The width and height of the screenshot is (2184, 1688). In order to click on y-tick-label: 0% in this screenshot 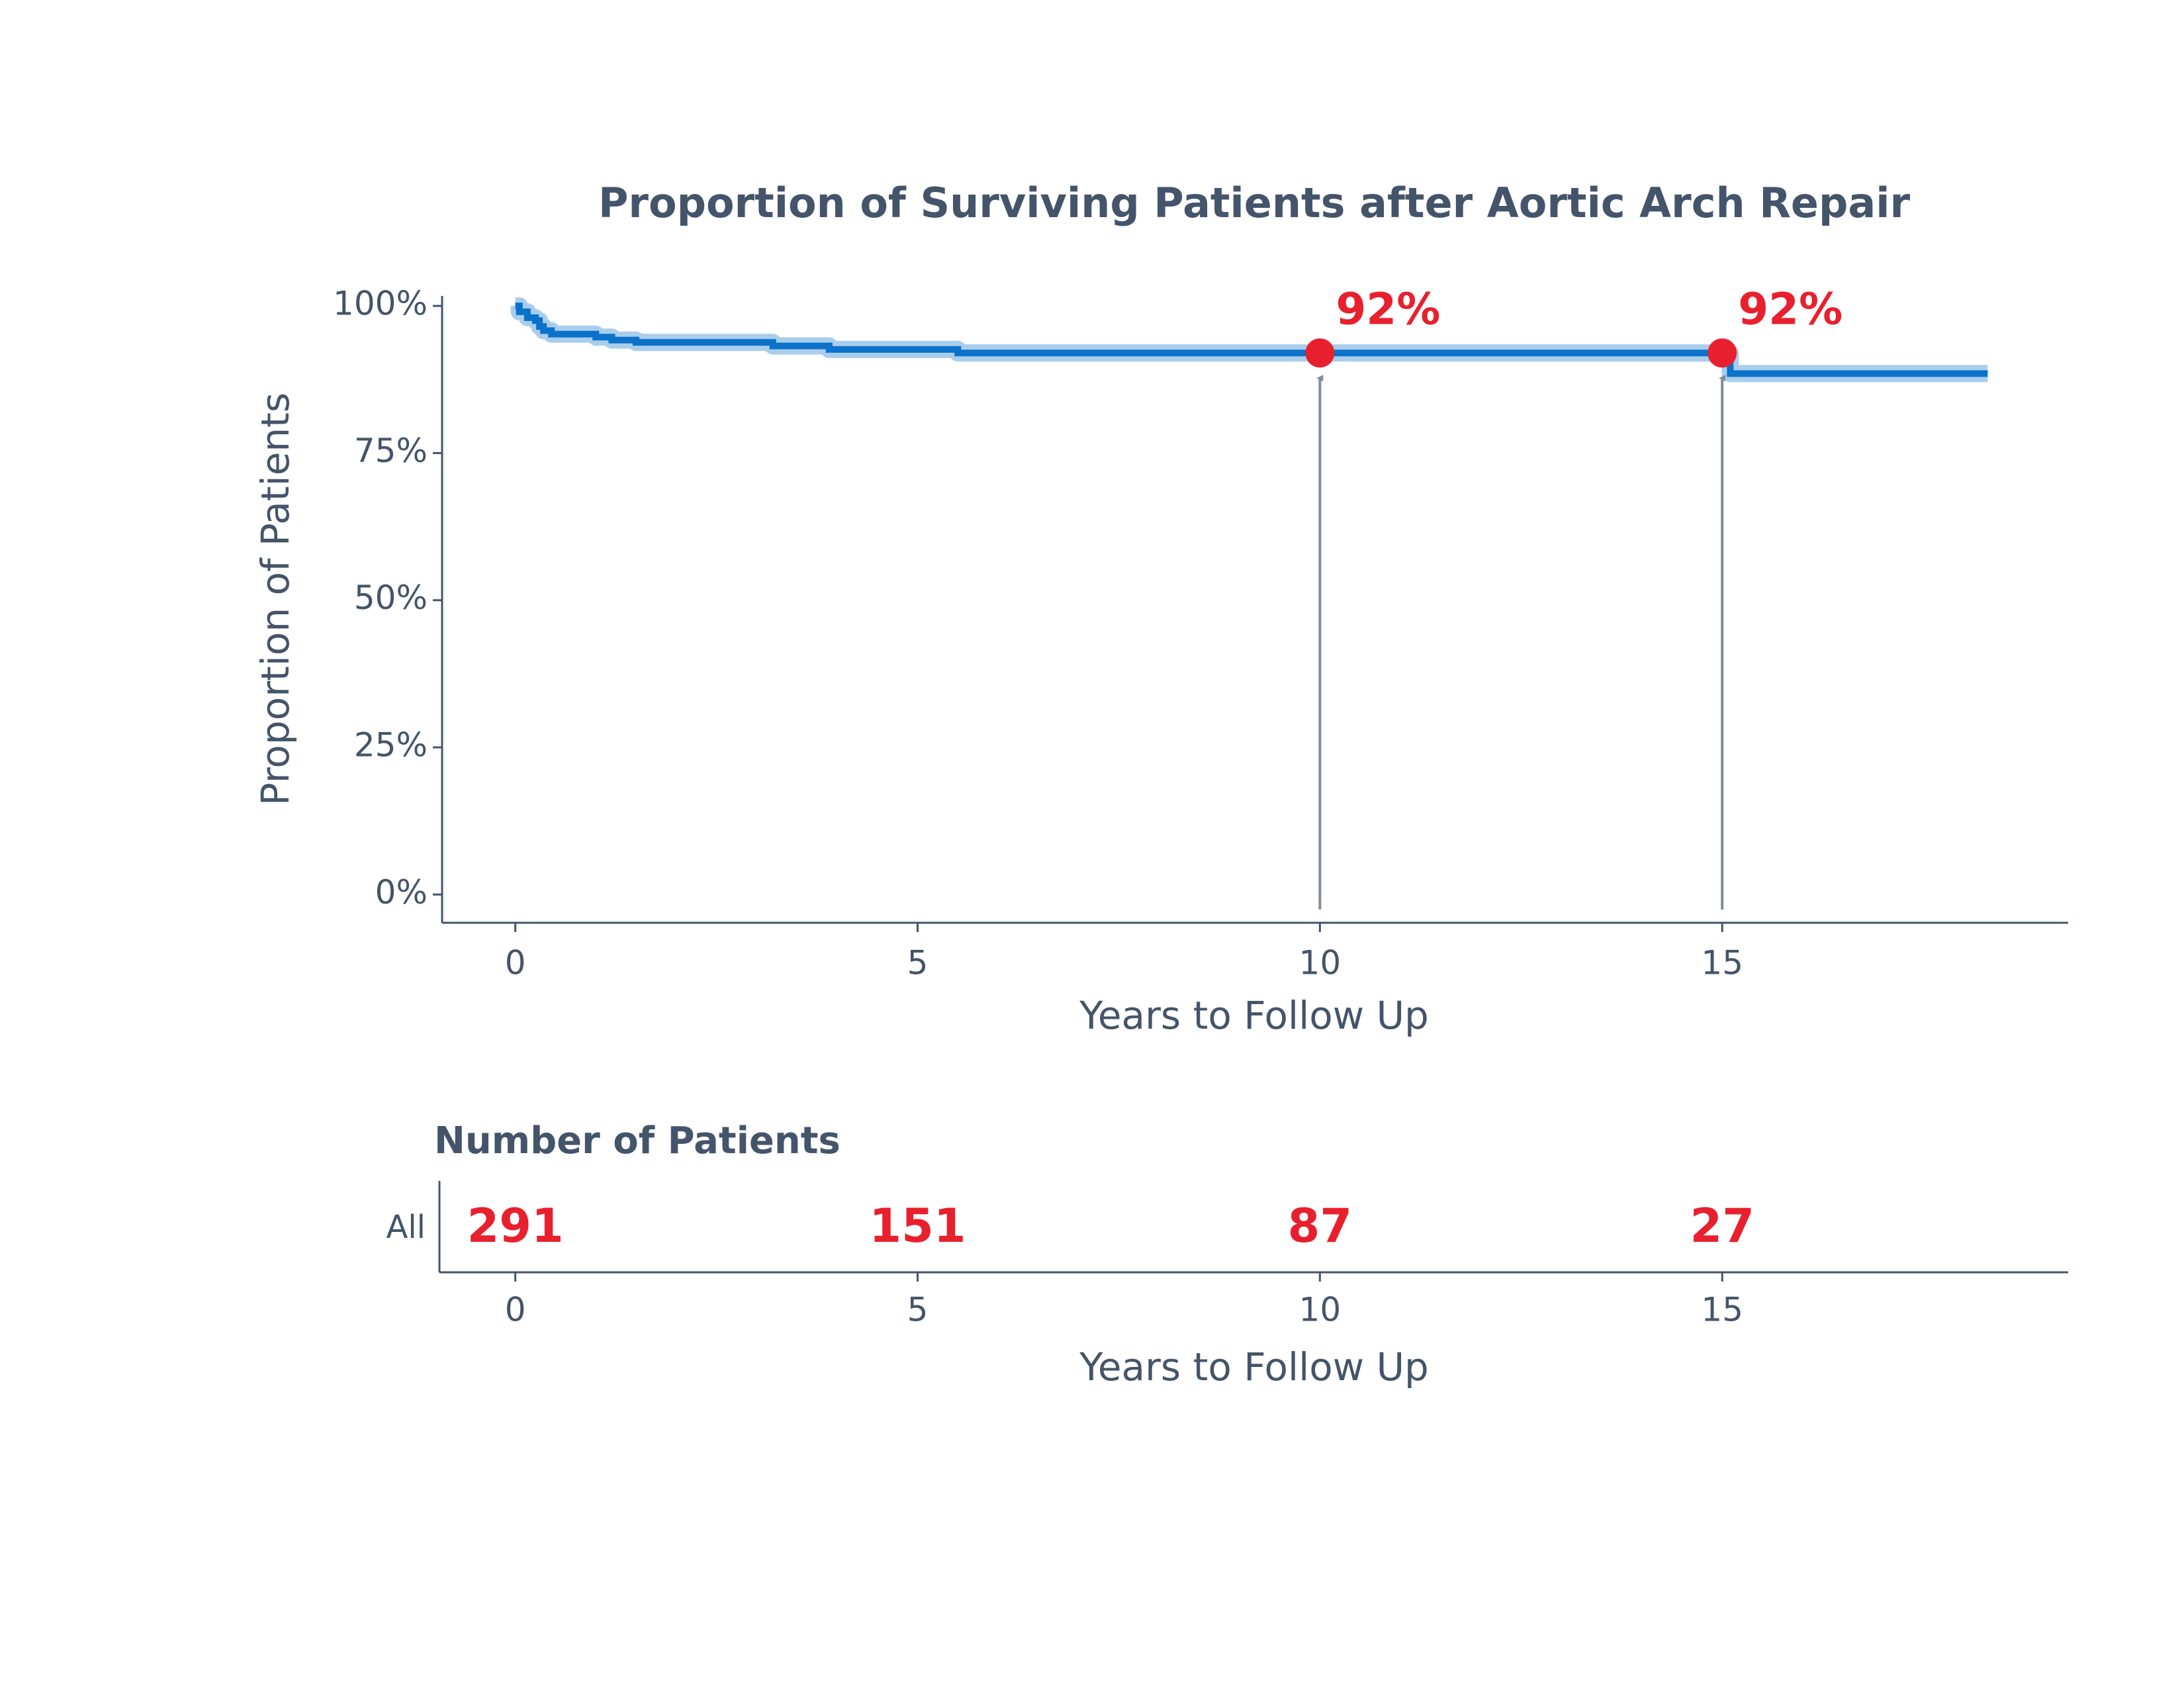, I will do `click(402, 892)`.